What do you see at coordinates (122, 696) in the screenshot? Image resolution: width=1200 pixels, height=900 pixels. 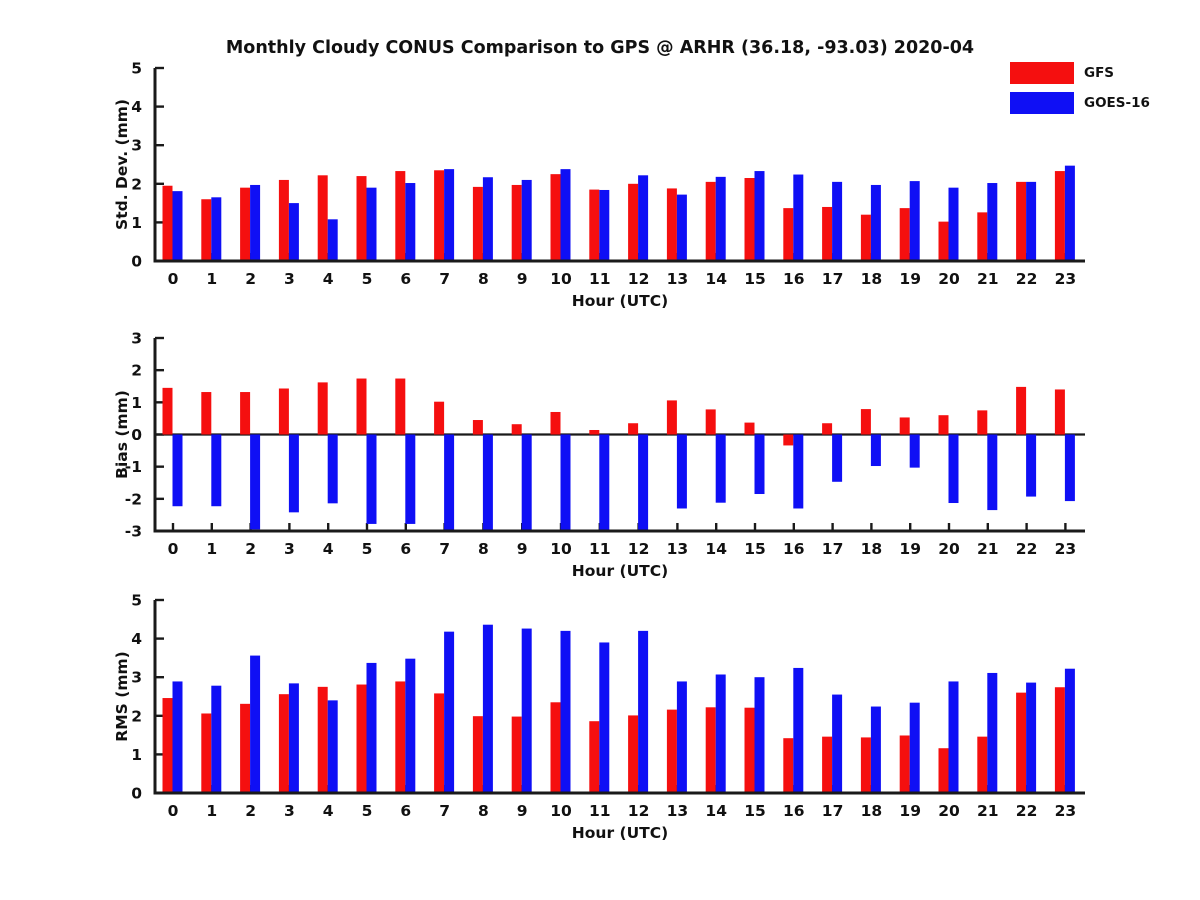 I see `y-axis-label: RMS (mm)` at bounding box center [122, 696].